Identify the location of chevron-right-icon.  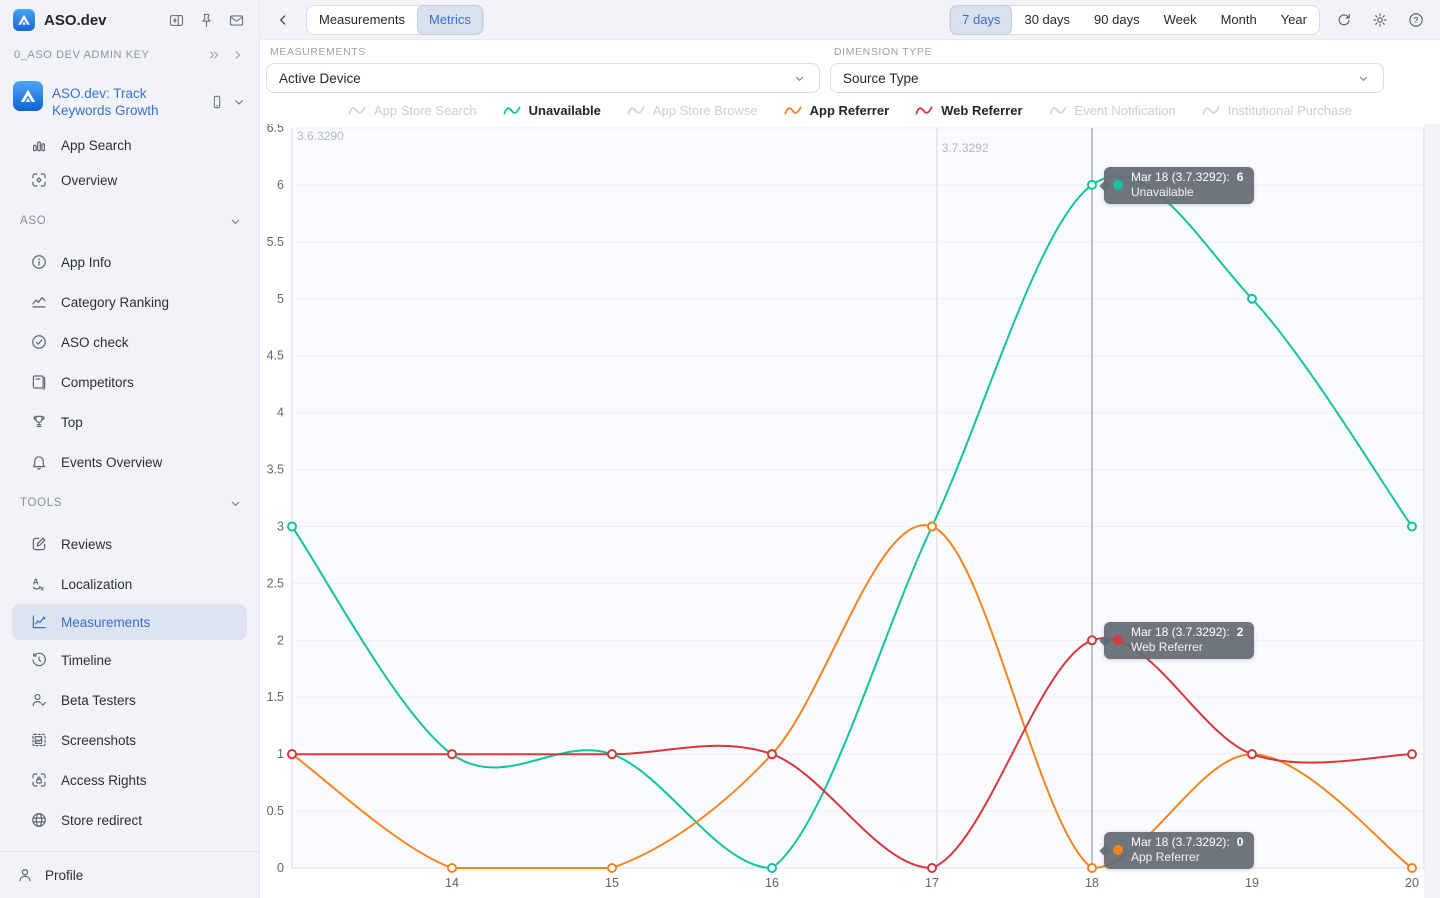
(238, 55).